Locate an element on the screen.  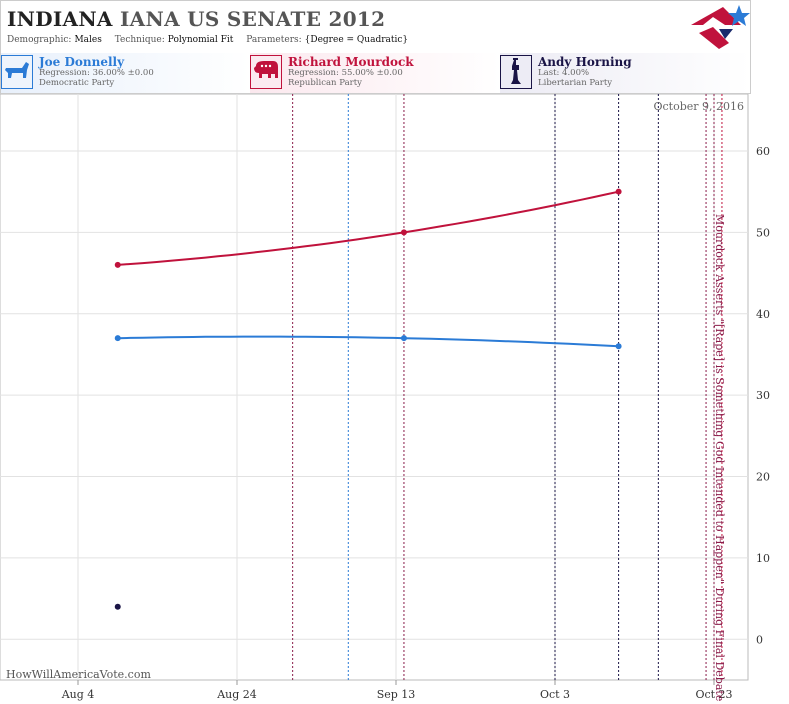
y-tick-label: 10 is located at coordinates (763, 558).